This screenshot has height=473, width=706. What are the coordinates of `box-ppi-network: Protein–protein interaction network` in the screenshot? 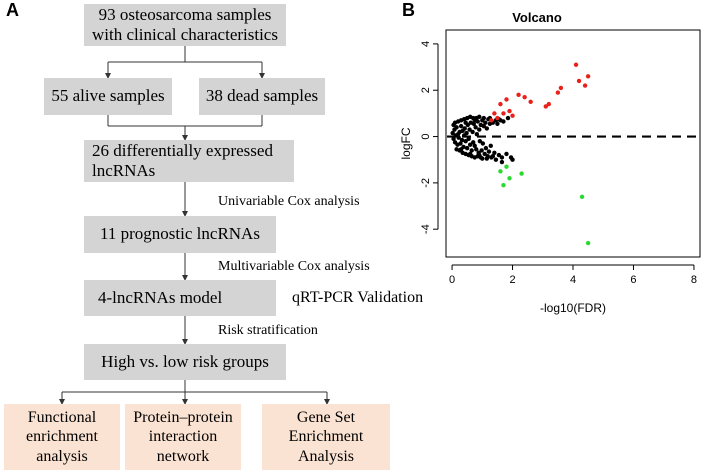 It's located at (183, 437).